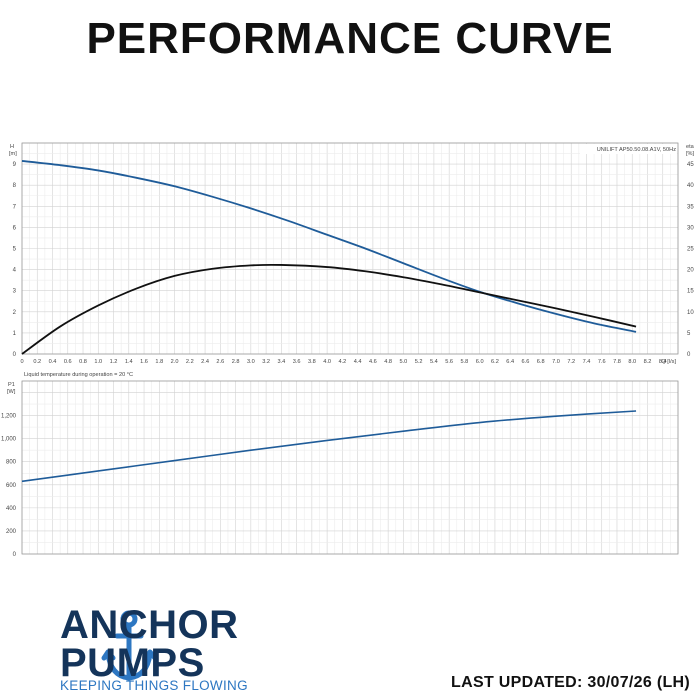 The width and height of the screenshot is (700, 700). I want to click on y-left-tick-label: 9, so click(15, 165).